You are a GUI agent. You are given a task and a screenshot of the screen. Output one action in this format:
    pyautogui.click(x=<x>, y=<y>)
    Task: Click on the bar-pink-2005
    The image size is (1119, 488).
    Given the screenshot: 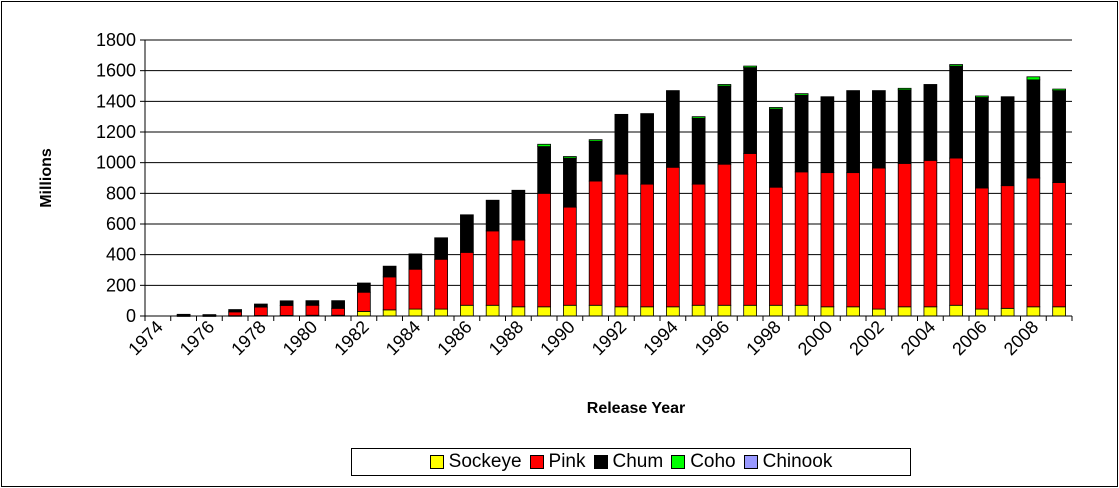 What is the action you would take?
    pyautogui.click(x=956, y=231)
    